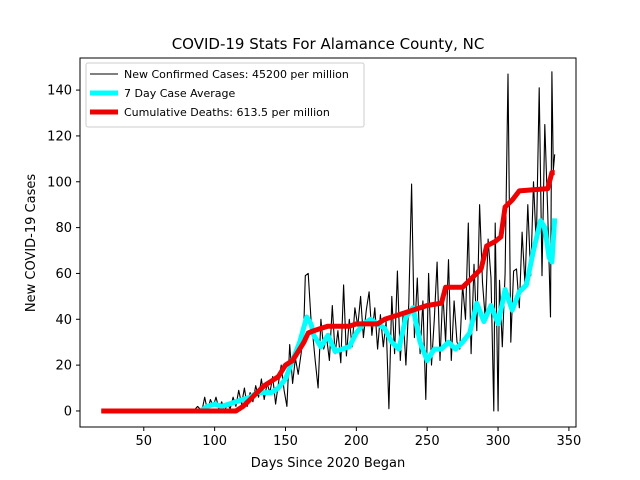 This screenshot has height=480, width=640. What do you see at coordinates (356, 441) in the screenshot?
I see `x-tick-label: 200` at bounding box center [356, 441].